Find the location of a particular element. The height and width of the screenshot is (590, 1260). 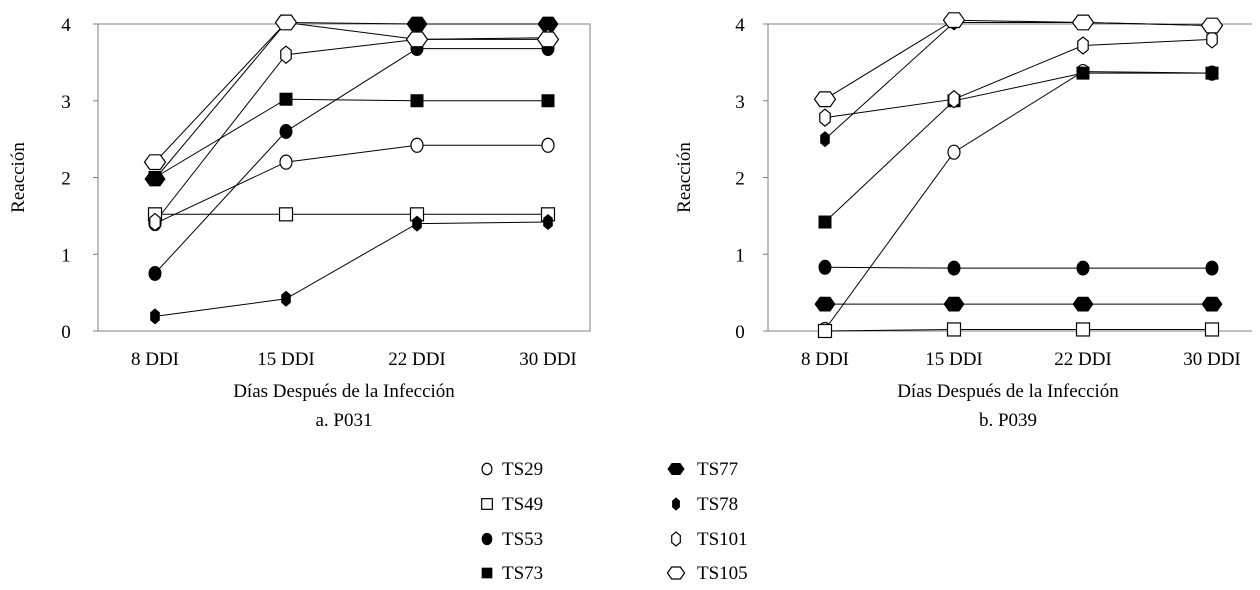

legend-label: TS29 is located at coordinates (522, 469).